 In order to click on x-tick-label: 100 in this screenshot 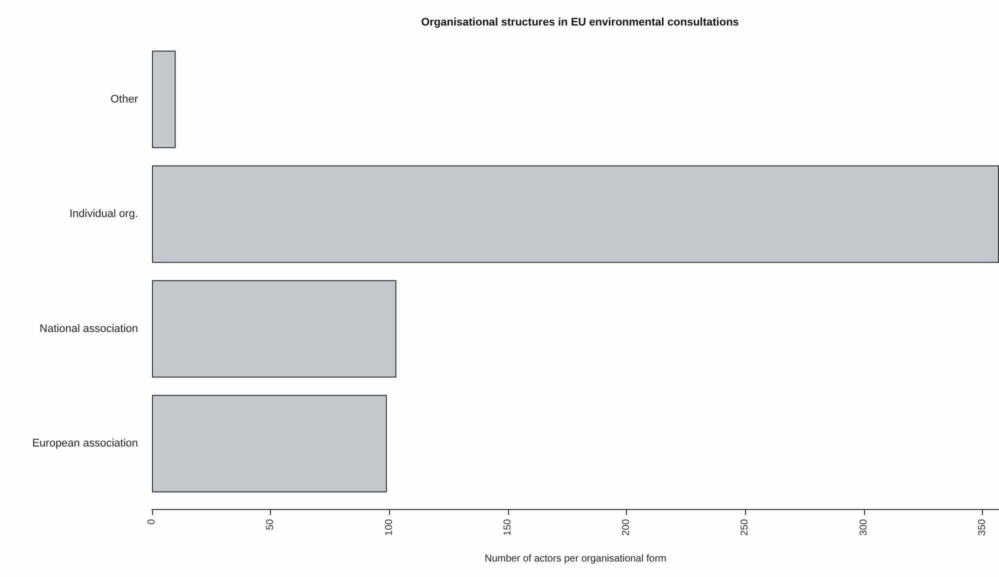, I will do `click(389, 527)`.